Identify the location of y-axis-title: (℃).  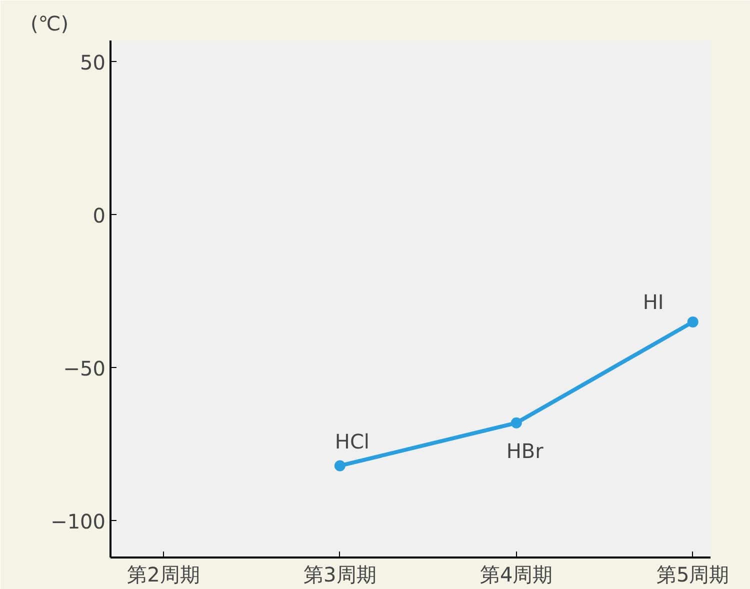
(49, 24).